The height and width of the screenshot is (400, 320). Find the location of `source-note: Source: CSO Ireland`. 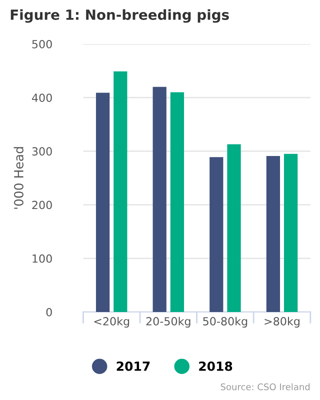

source-note: Source: CSO Ireland is located at coordinates (265, 386).